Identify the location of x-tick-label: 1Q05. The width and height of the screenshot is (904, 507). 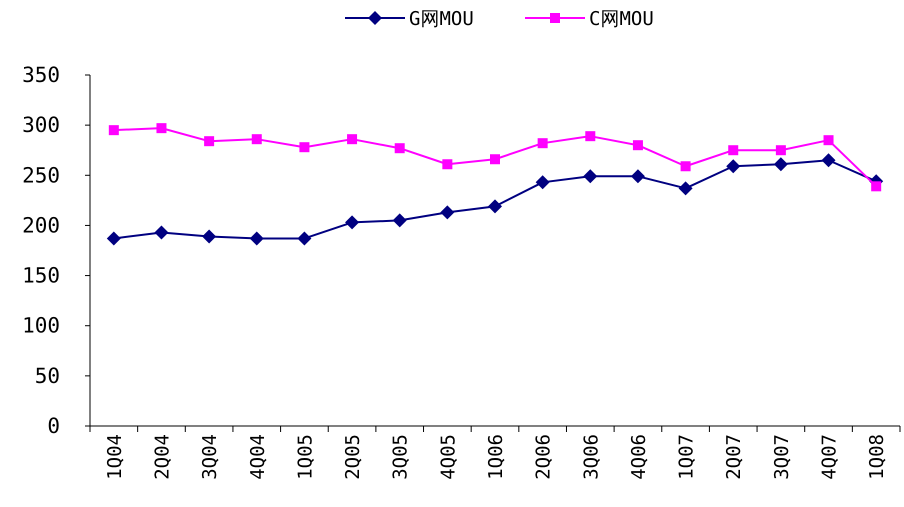
(305, 457).